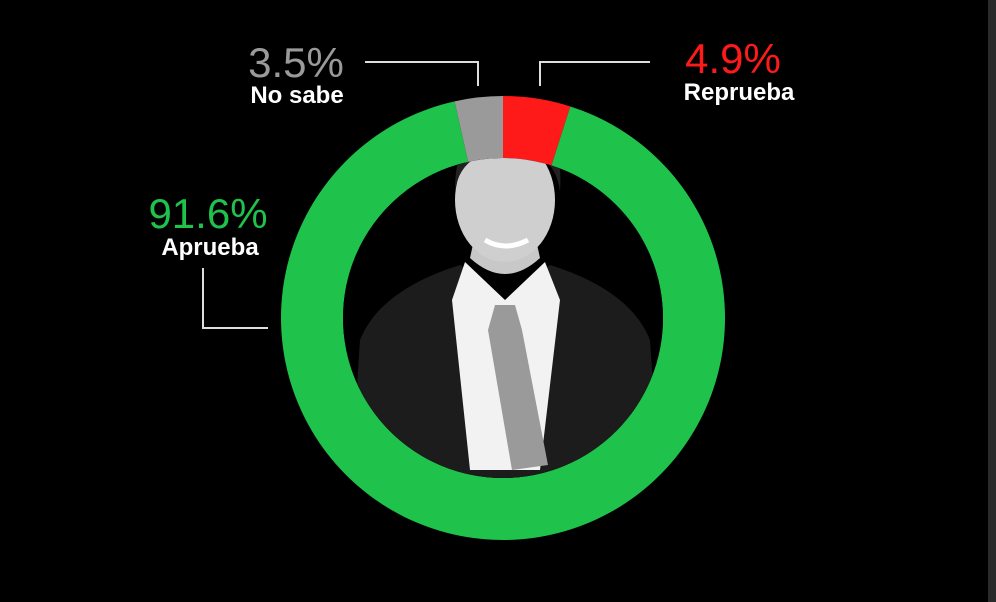  Describe the element at coordinates (733, 58) in the screenshot. I see `value-label: 4.9%` at that location.